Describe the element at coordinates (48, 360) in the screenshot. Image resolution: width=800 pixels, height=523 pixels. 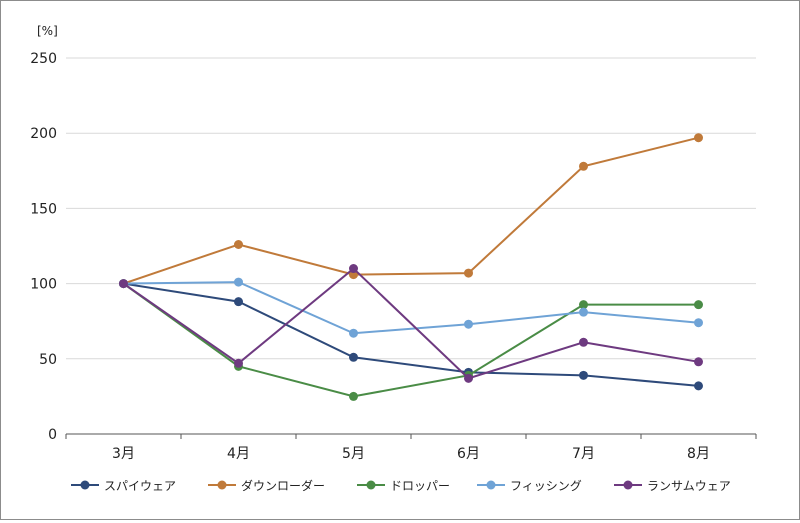
I see `y-tick-label: 50` at that location.